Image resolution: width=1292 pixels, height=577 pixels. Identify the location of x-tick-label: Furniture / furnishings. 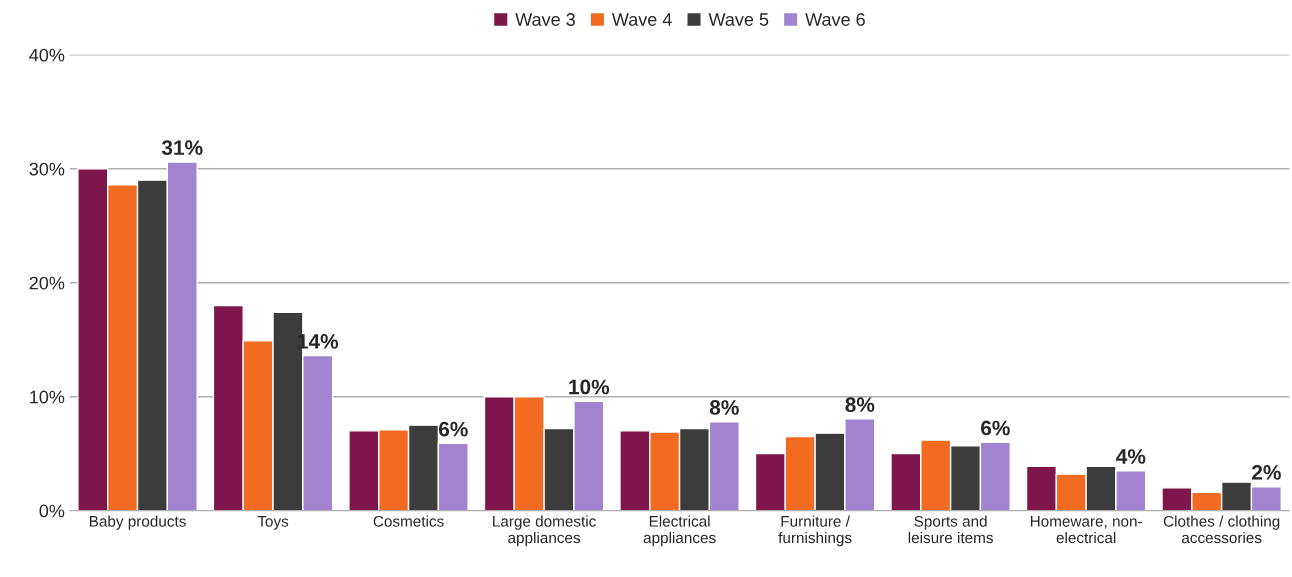
(815, 531).